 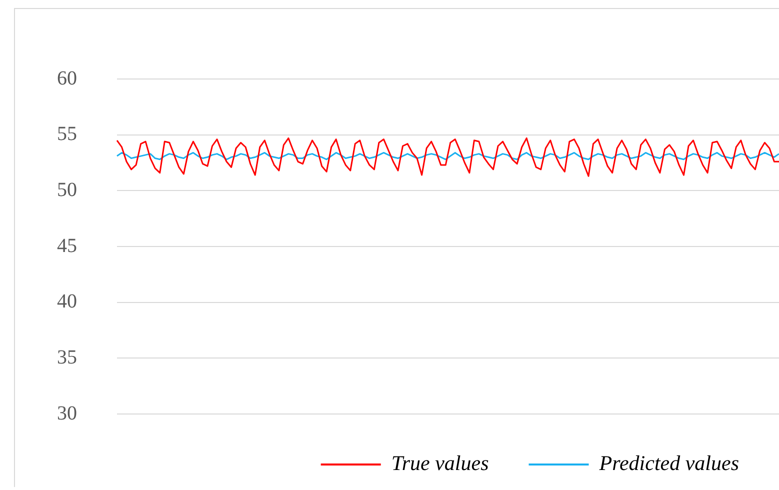 I want to click on y-tick-label: 50, so click(x=67, y=189).